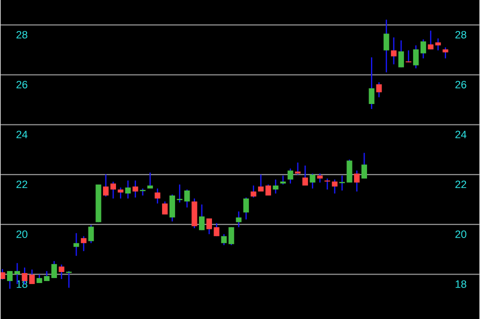  I want to click on y2-tick-label: 22, so click(460, 184).